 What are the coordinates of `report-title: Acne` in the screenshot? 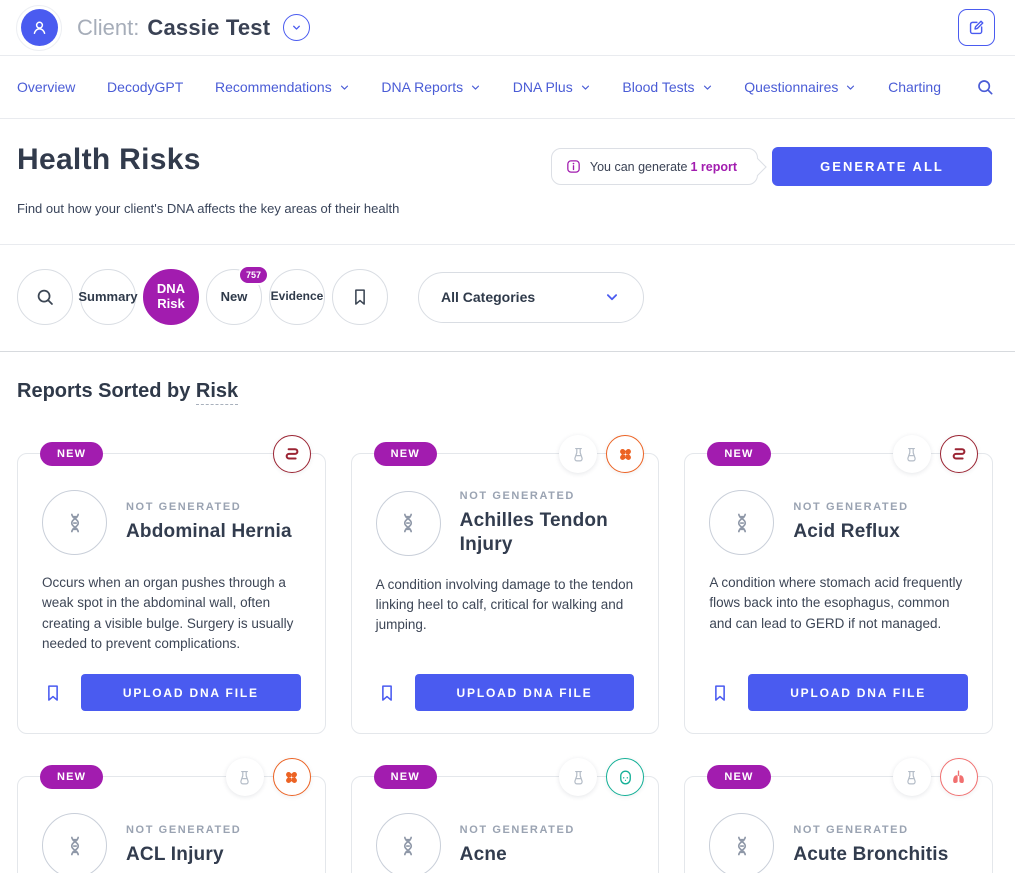 It's located at (483, 855).